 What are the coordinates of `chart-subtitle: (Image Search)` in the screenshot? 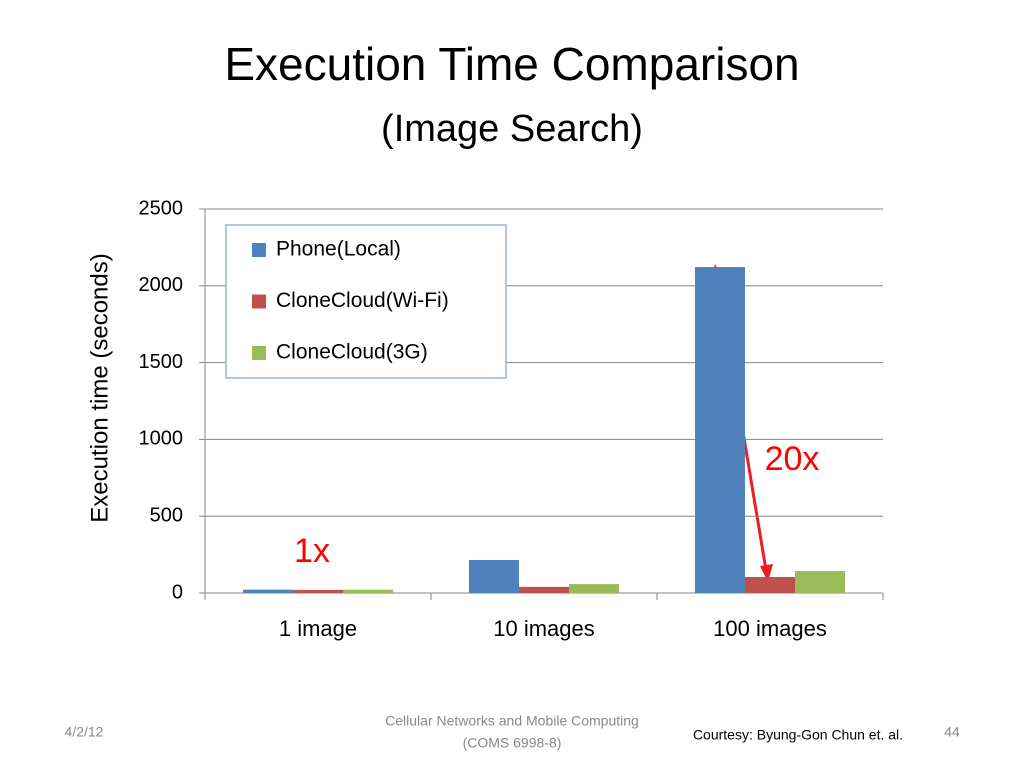 It's located at (512, 129).